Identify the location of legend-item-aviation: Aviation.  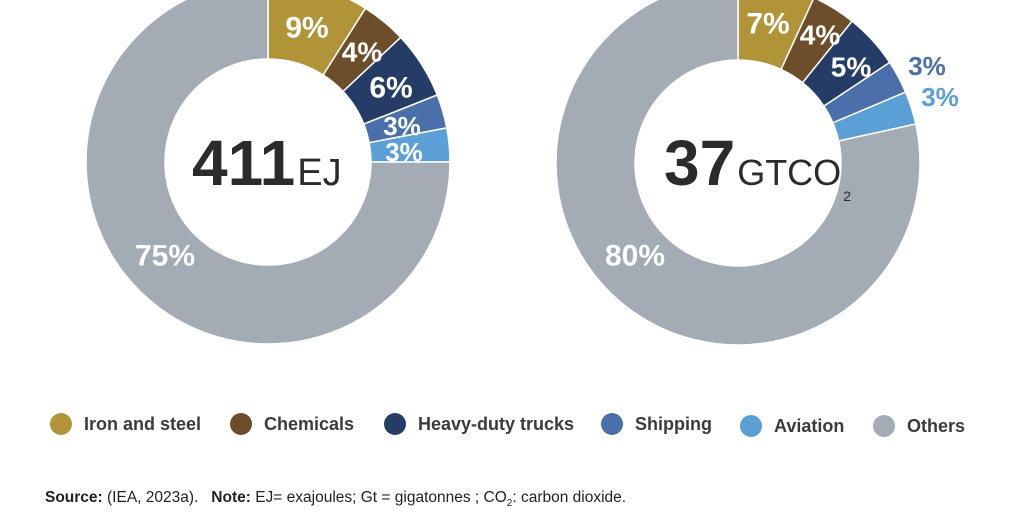
(792, 426).